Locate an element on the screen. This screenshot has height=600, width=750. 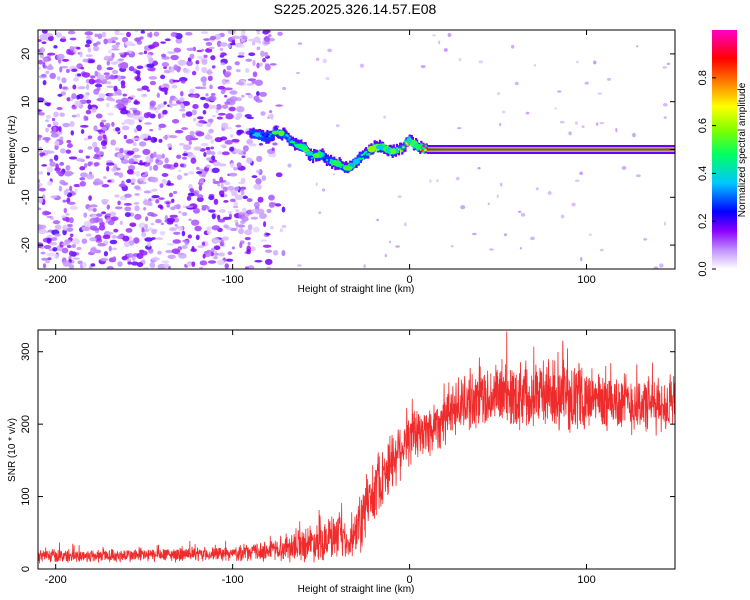
track-clump is located at coordinates (275, 132).